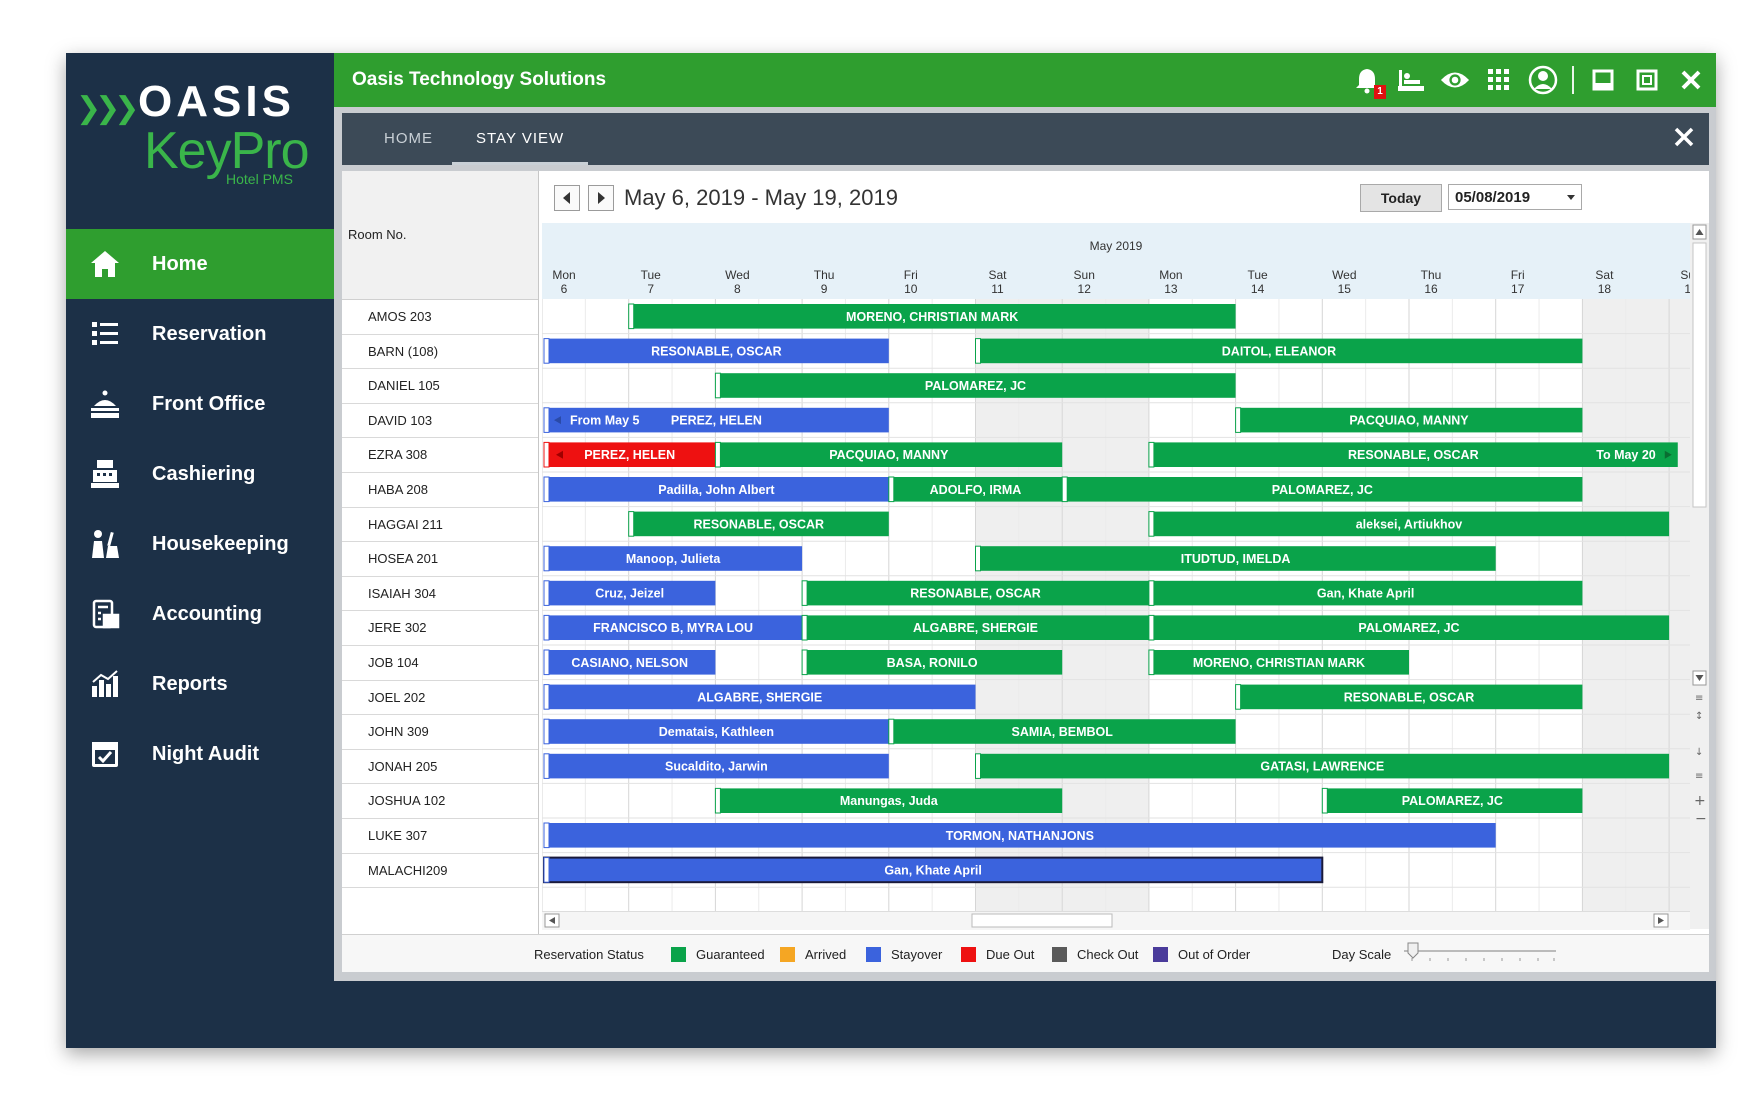  I want to click on nav-item-night-audit: Night Audit, so click(200, 754).